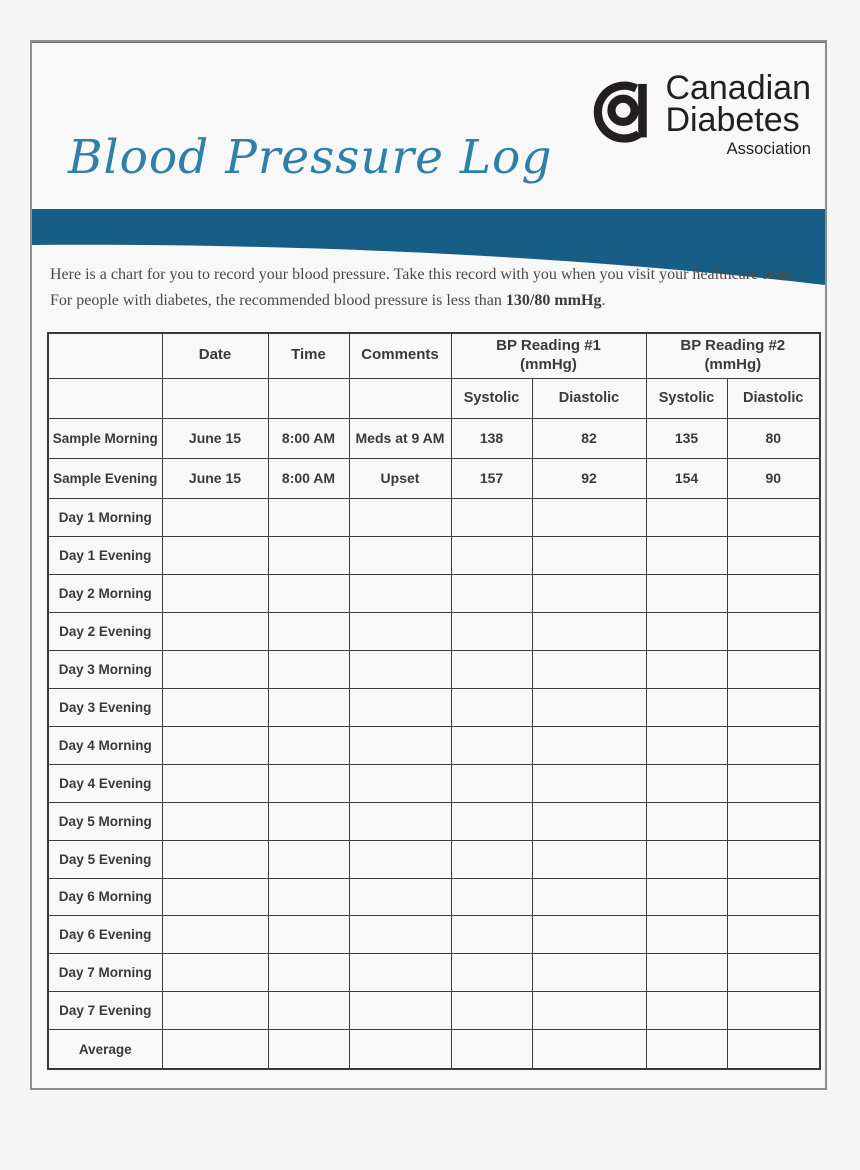  What do you see at coordinates (686, 478) in the screenshot?
I see `cell-systolic-2: 154` at bounding box center [686, 478].